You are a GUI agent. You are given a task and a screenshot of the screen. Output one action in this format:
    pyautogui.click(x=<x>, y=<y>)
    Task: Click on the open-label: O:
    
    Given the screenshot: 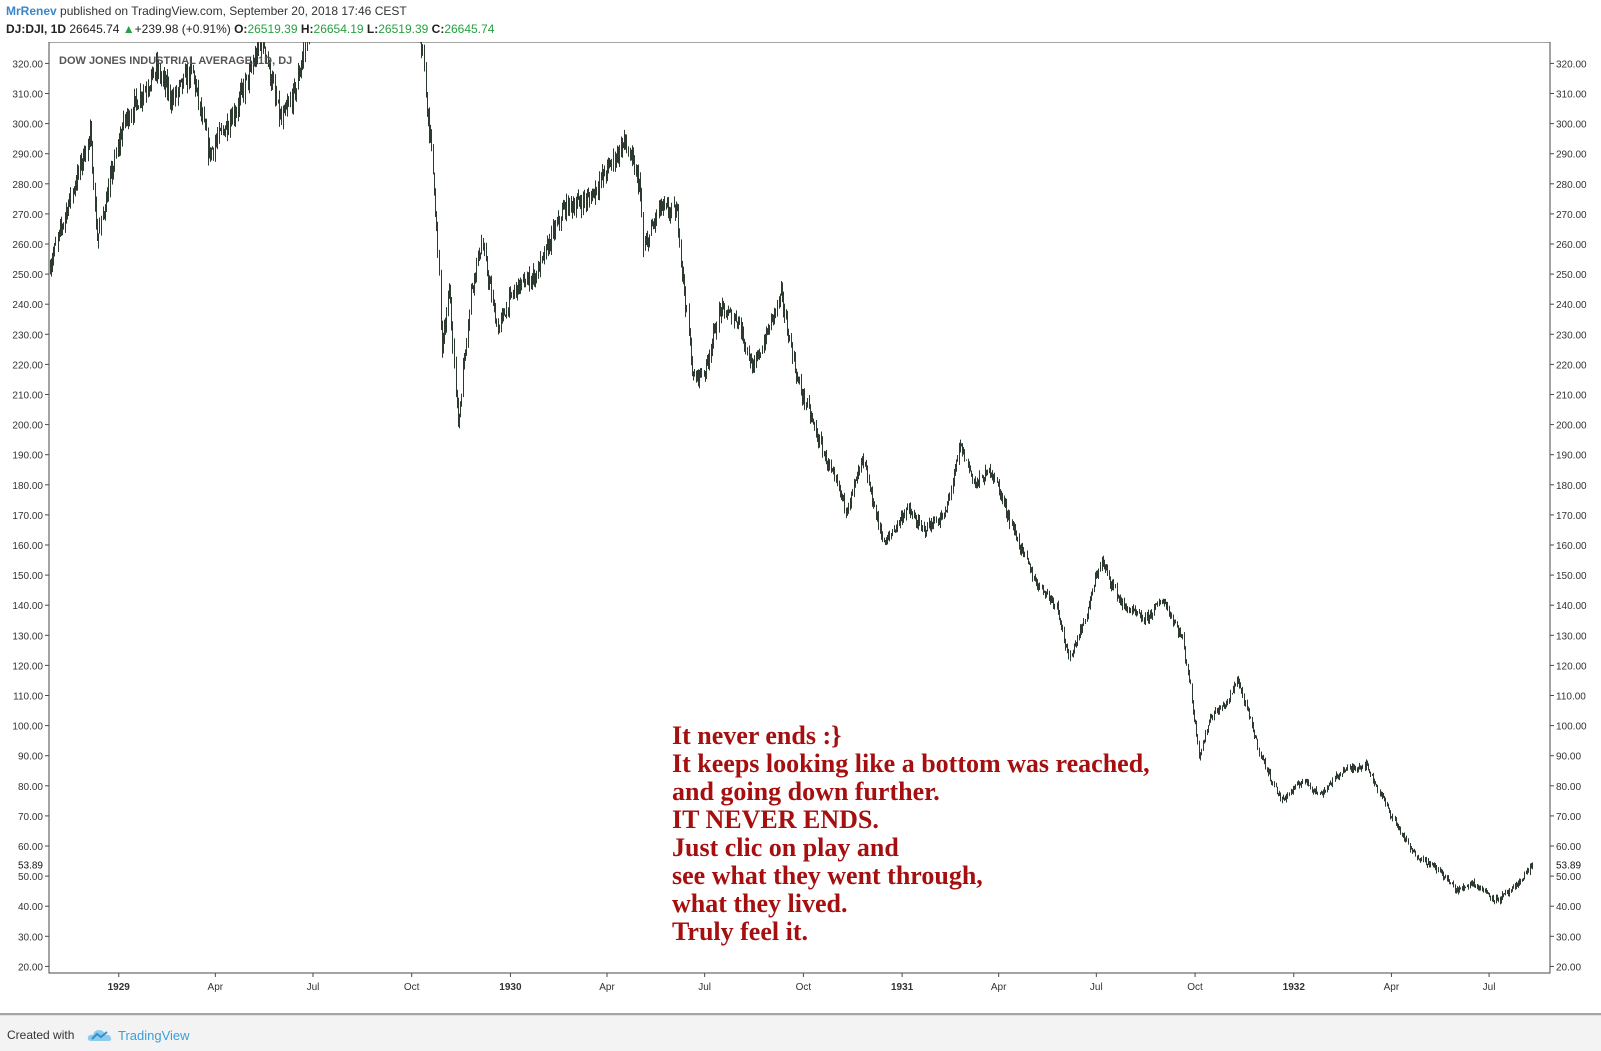 What is the action you would take?
    pyautogui.click(x=241, y=29)
    